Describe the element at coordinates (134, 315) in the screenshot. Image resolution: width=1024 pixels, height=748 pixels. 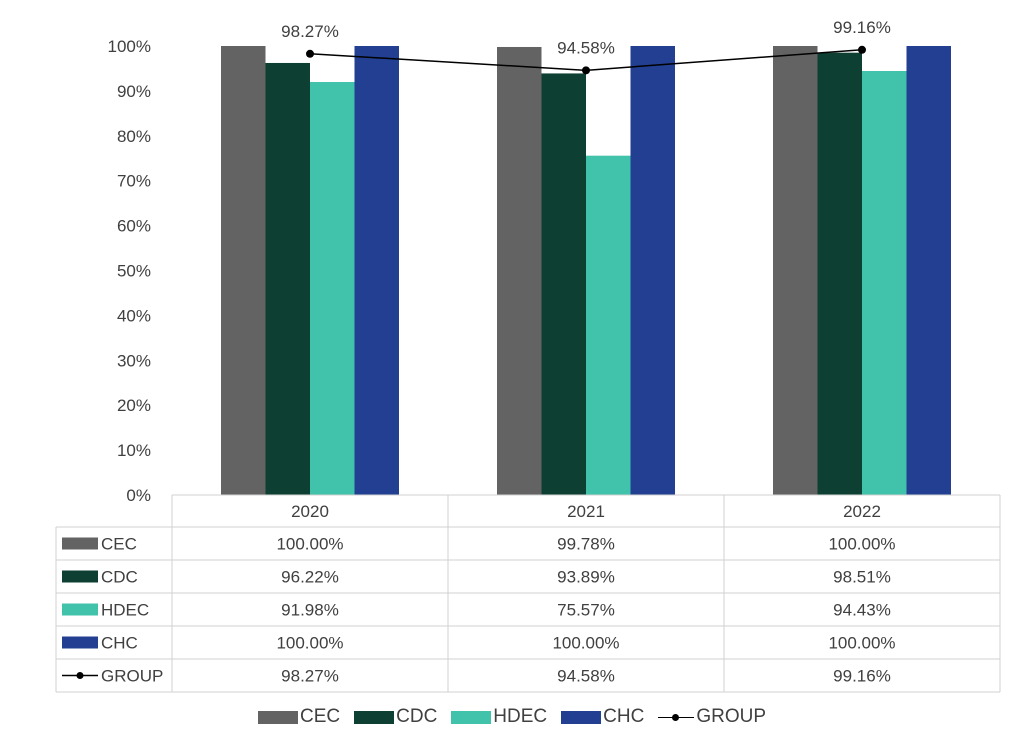
I see `y-tick-label: 40%` at that location.